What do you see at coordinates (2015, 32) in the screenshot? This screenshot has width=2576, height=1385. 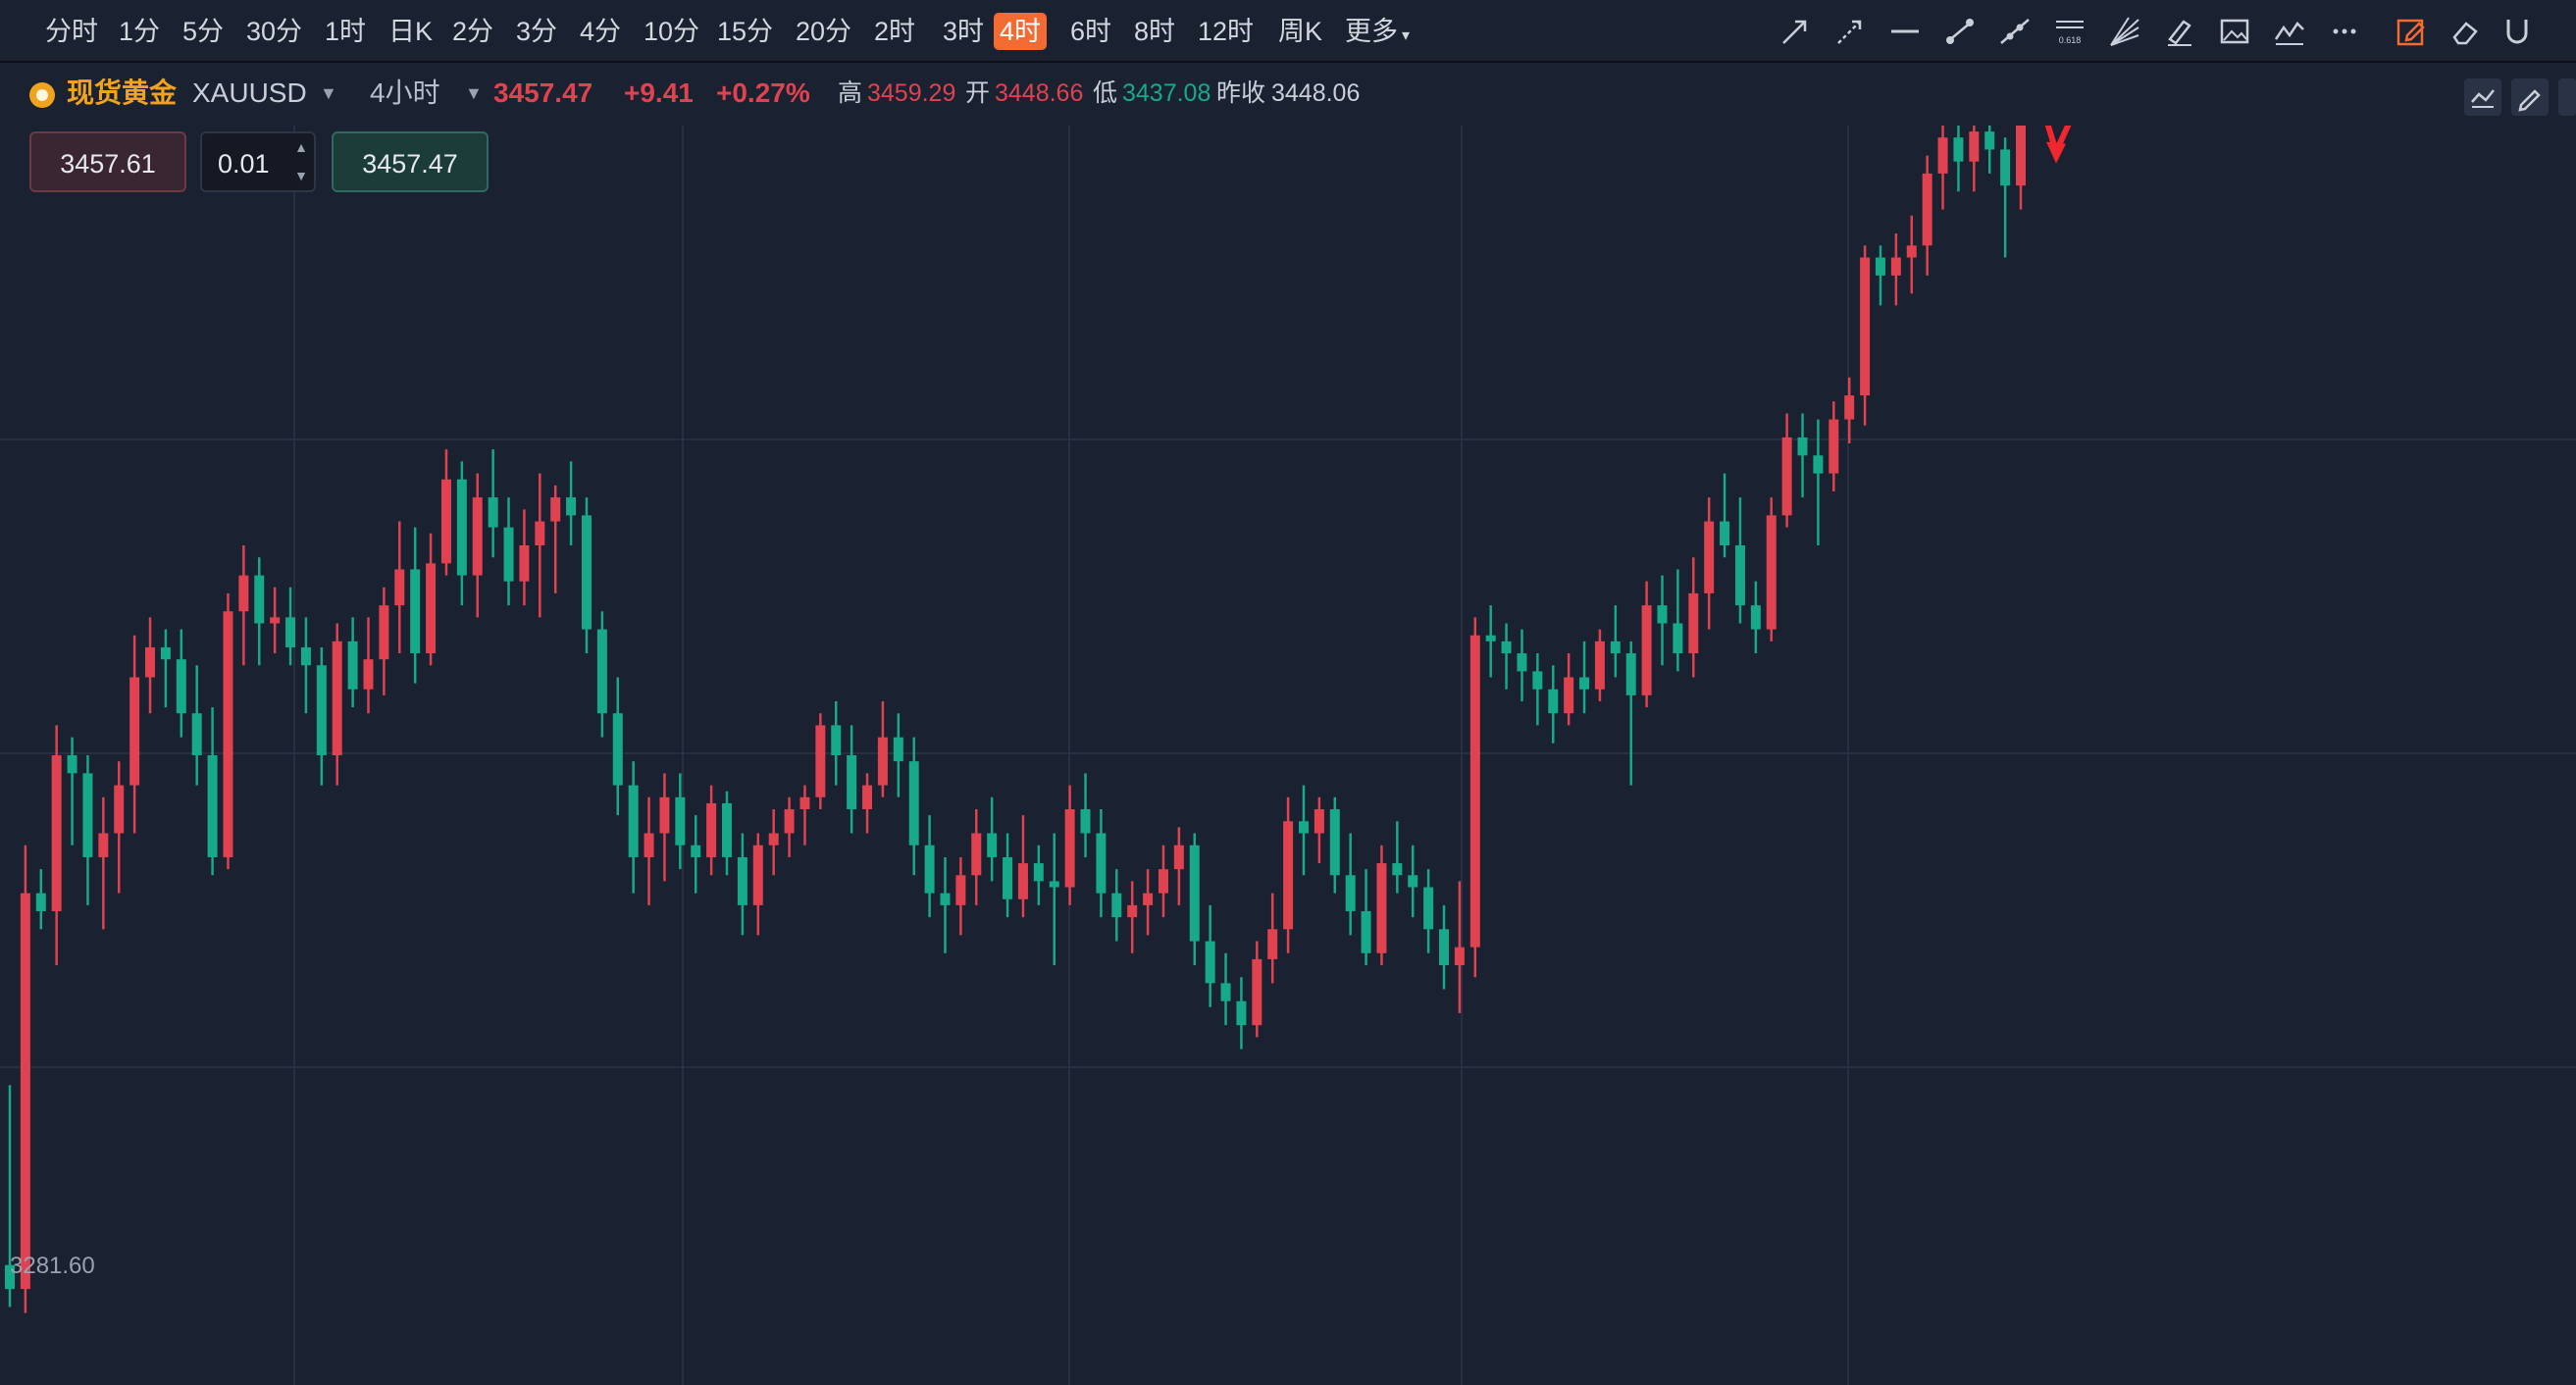 I see `extended-line-icon` at bounding box center [2015, 32].